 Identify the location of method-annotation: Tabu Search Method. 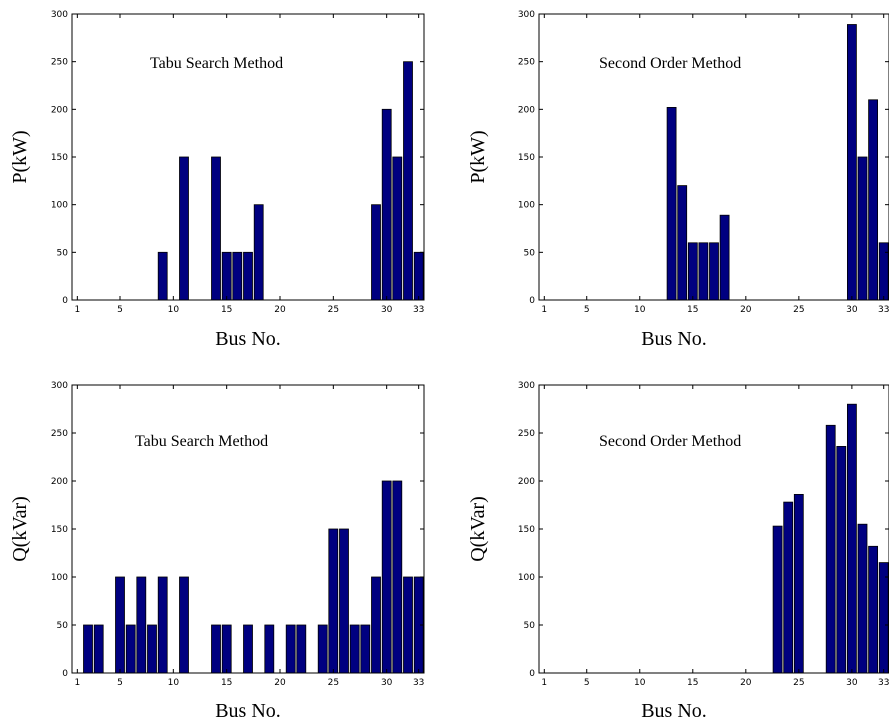
(201, 441).